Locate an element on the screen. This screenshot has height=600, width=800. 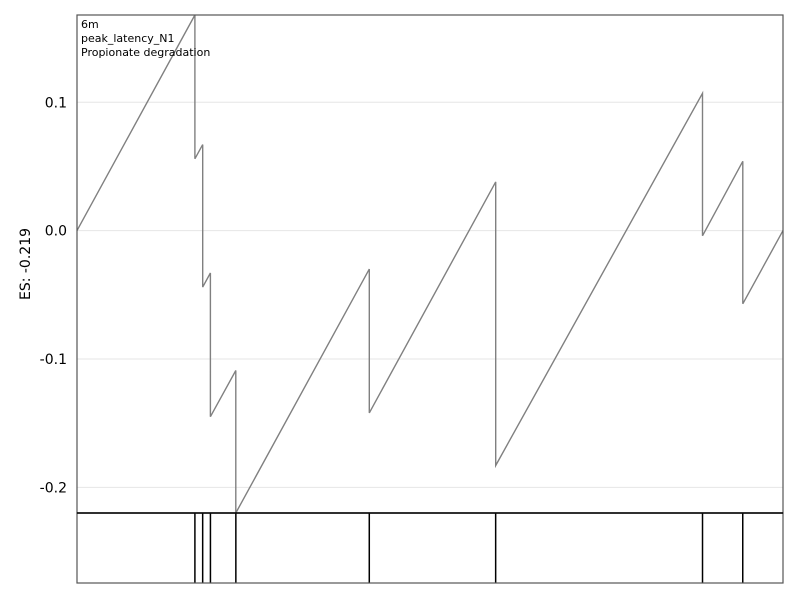
annotation-line-2: peak_latency_N1 is located at coordinates (128, 38).